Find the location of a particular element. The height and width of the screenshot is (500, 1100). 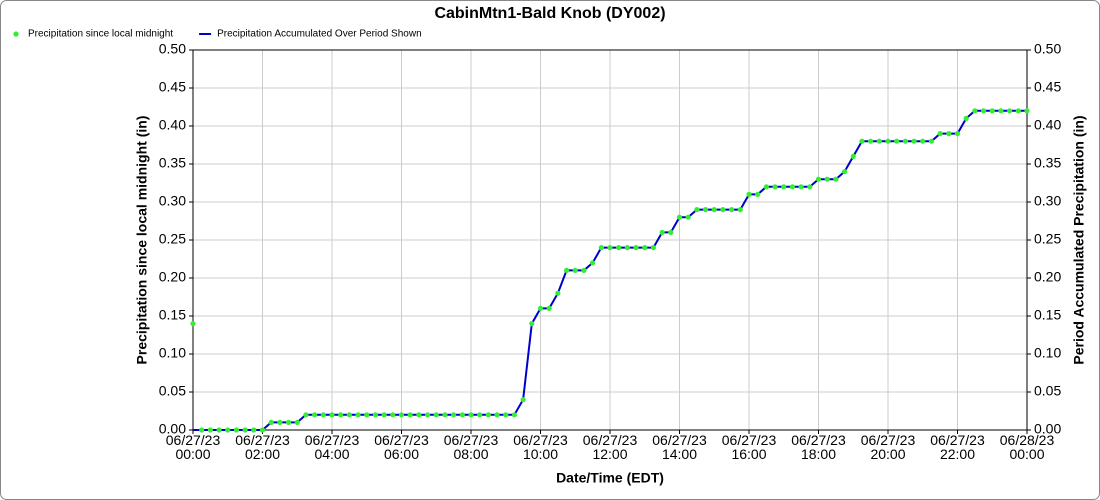

x-tick-label: 06/27/23 10:00 is located at coordinates (540, 447).